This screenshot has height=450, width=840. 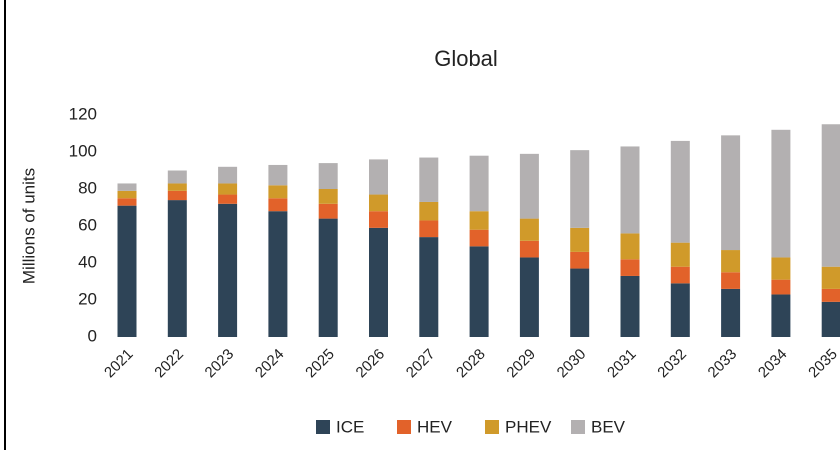 I want to click on chart-title: Global, so click(x=466, y=58).